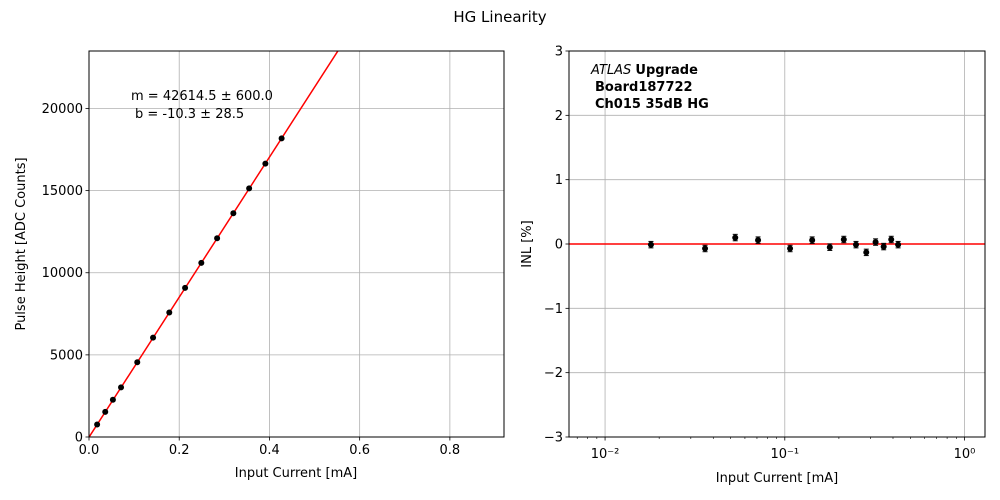  I want to click on left-y-tick-label: 5000, so click(66, 355).